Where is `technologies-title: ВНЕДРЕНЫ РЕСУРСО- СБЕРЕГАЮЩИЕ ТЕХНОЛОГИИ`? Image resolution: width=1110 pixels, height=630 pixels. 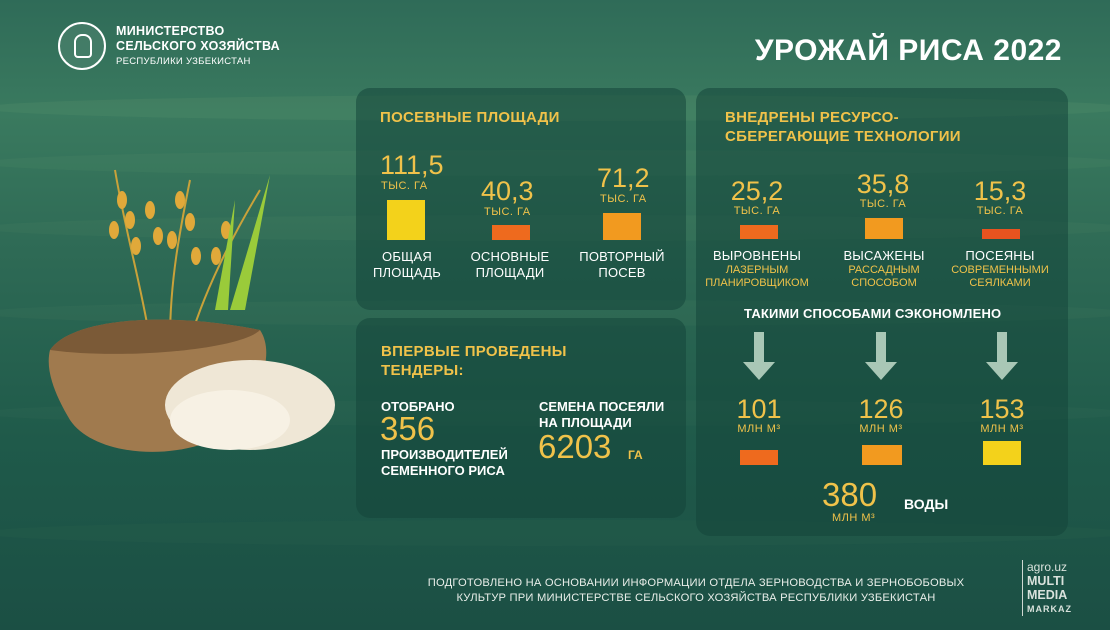 technologies-title: ВНЕДРЕНЫ РЕСУРСО- СБЕРЕГАЮЩИЕ ТЕХНОЛОГИИ is located at coordinates (843, 127).